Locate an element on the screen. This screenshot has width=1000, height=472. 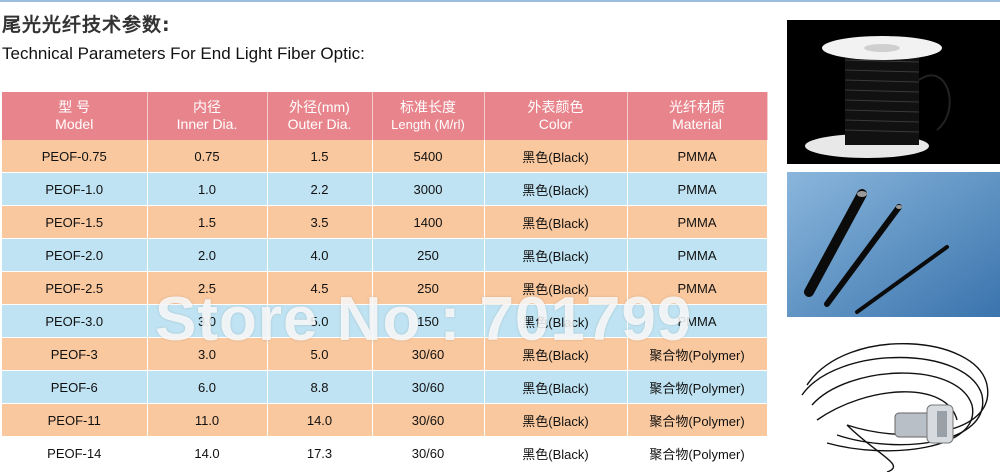
table-row: PEOF-1.0 1.0 2.2 3000 黑色(Black) PMMA is located at coordinates (385, 189).